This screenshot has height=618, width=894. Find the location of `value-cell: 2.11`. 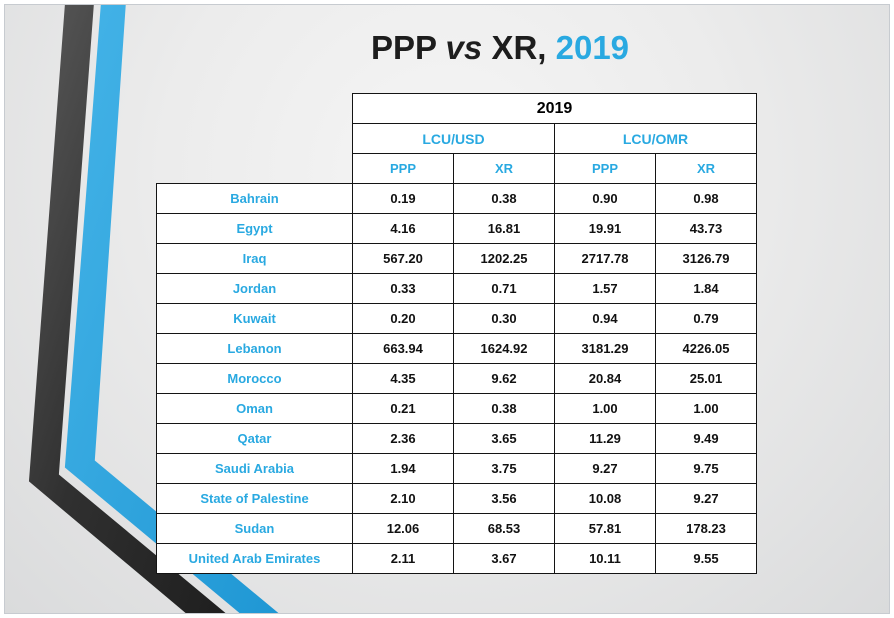

value-cell: 2.11 is located at coordinates (403, 558).